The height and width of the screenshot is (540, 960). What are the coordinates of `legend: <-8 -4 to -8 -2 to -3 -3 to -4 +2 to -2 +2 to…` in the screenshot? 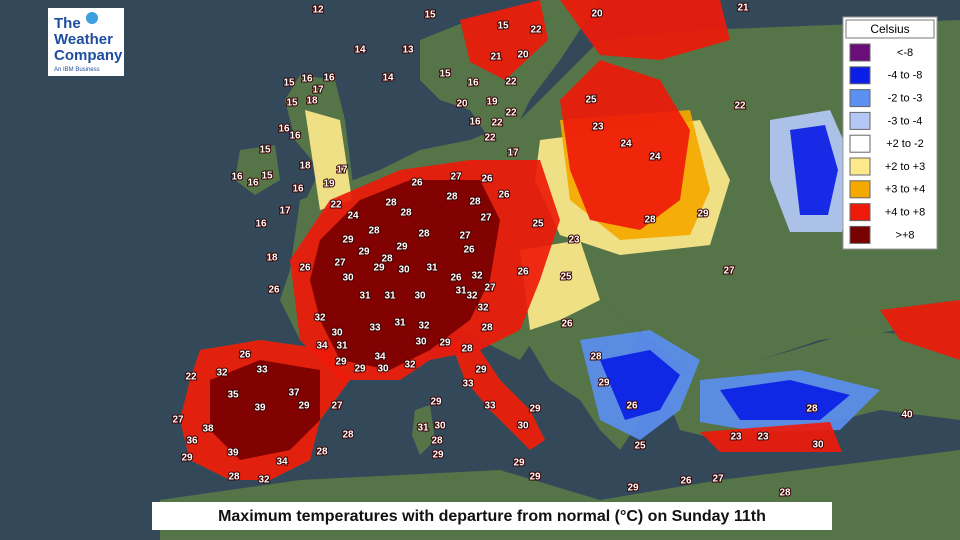 It's located at (887, 143).